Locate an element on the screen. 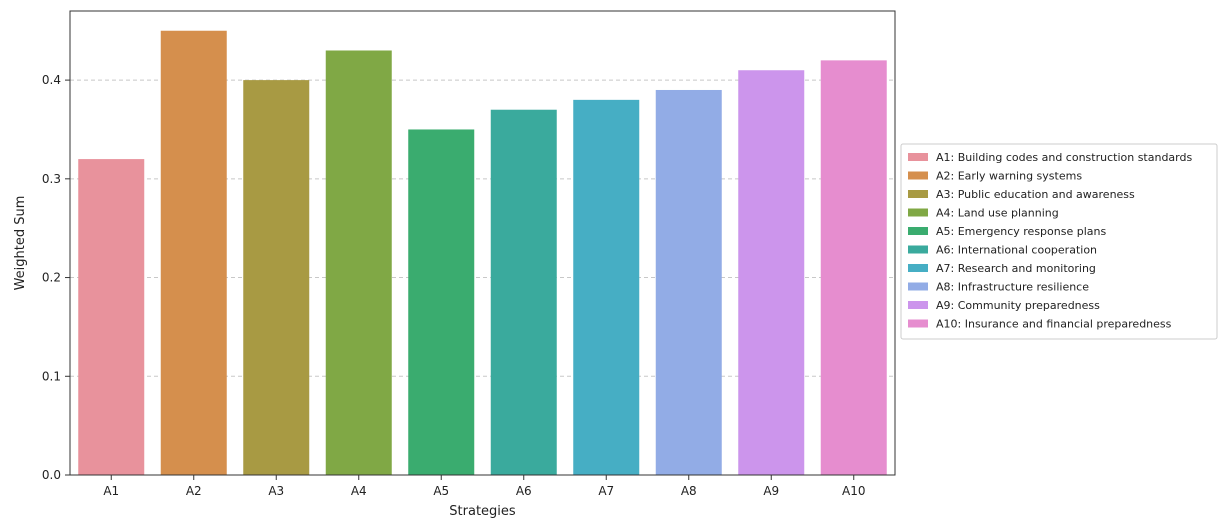 The width and height of the screenshot is (1218, 518). x-tick-label: A1 is located at coordinates (111, 491).